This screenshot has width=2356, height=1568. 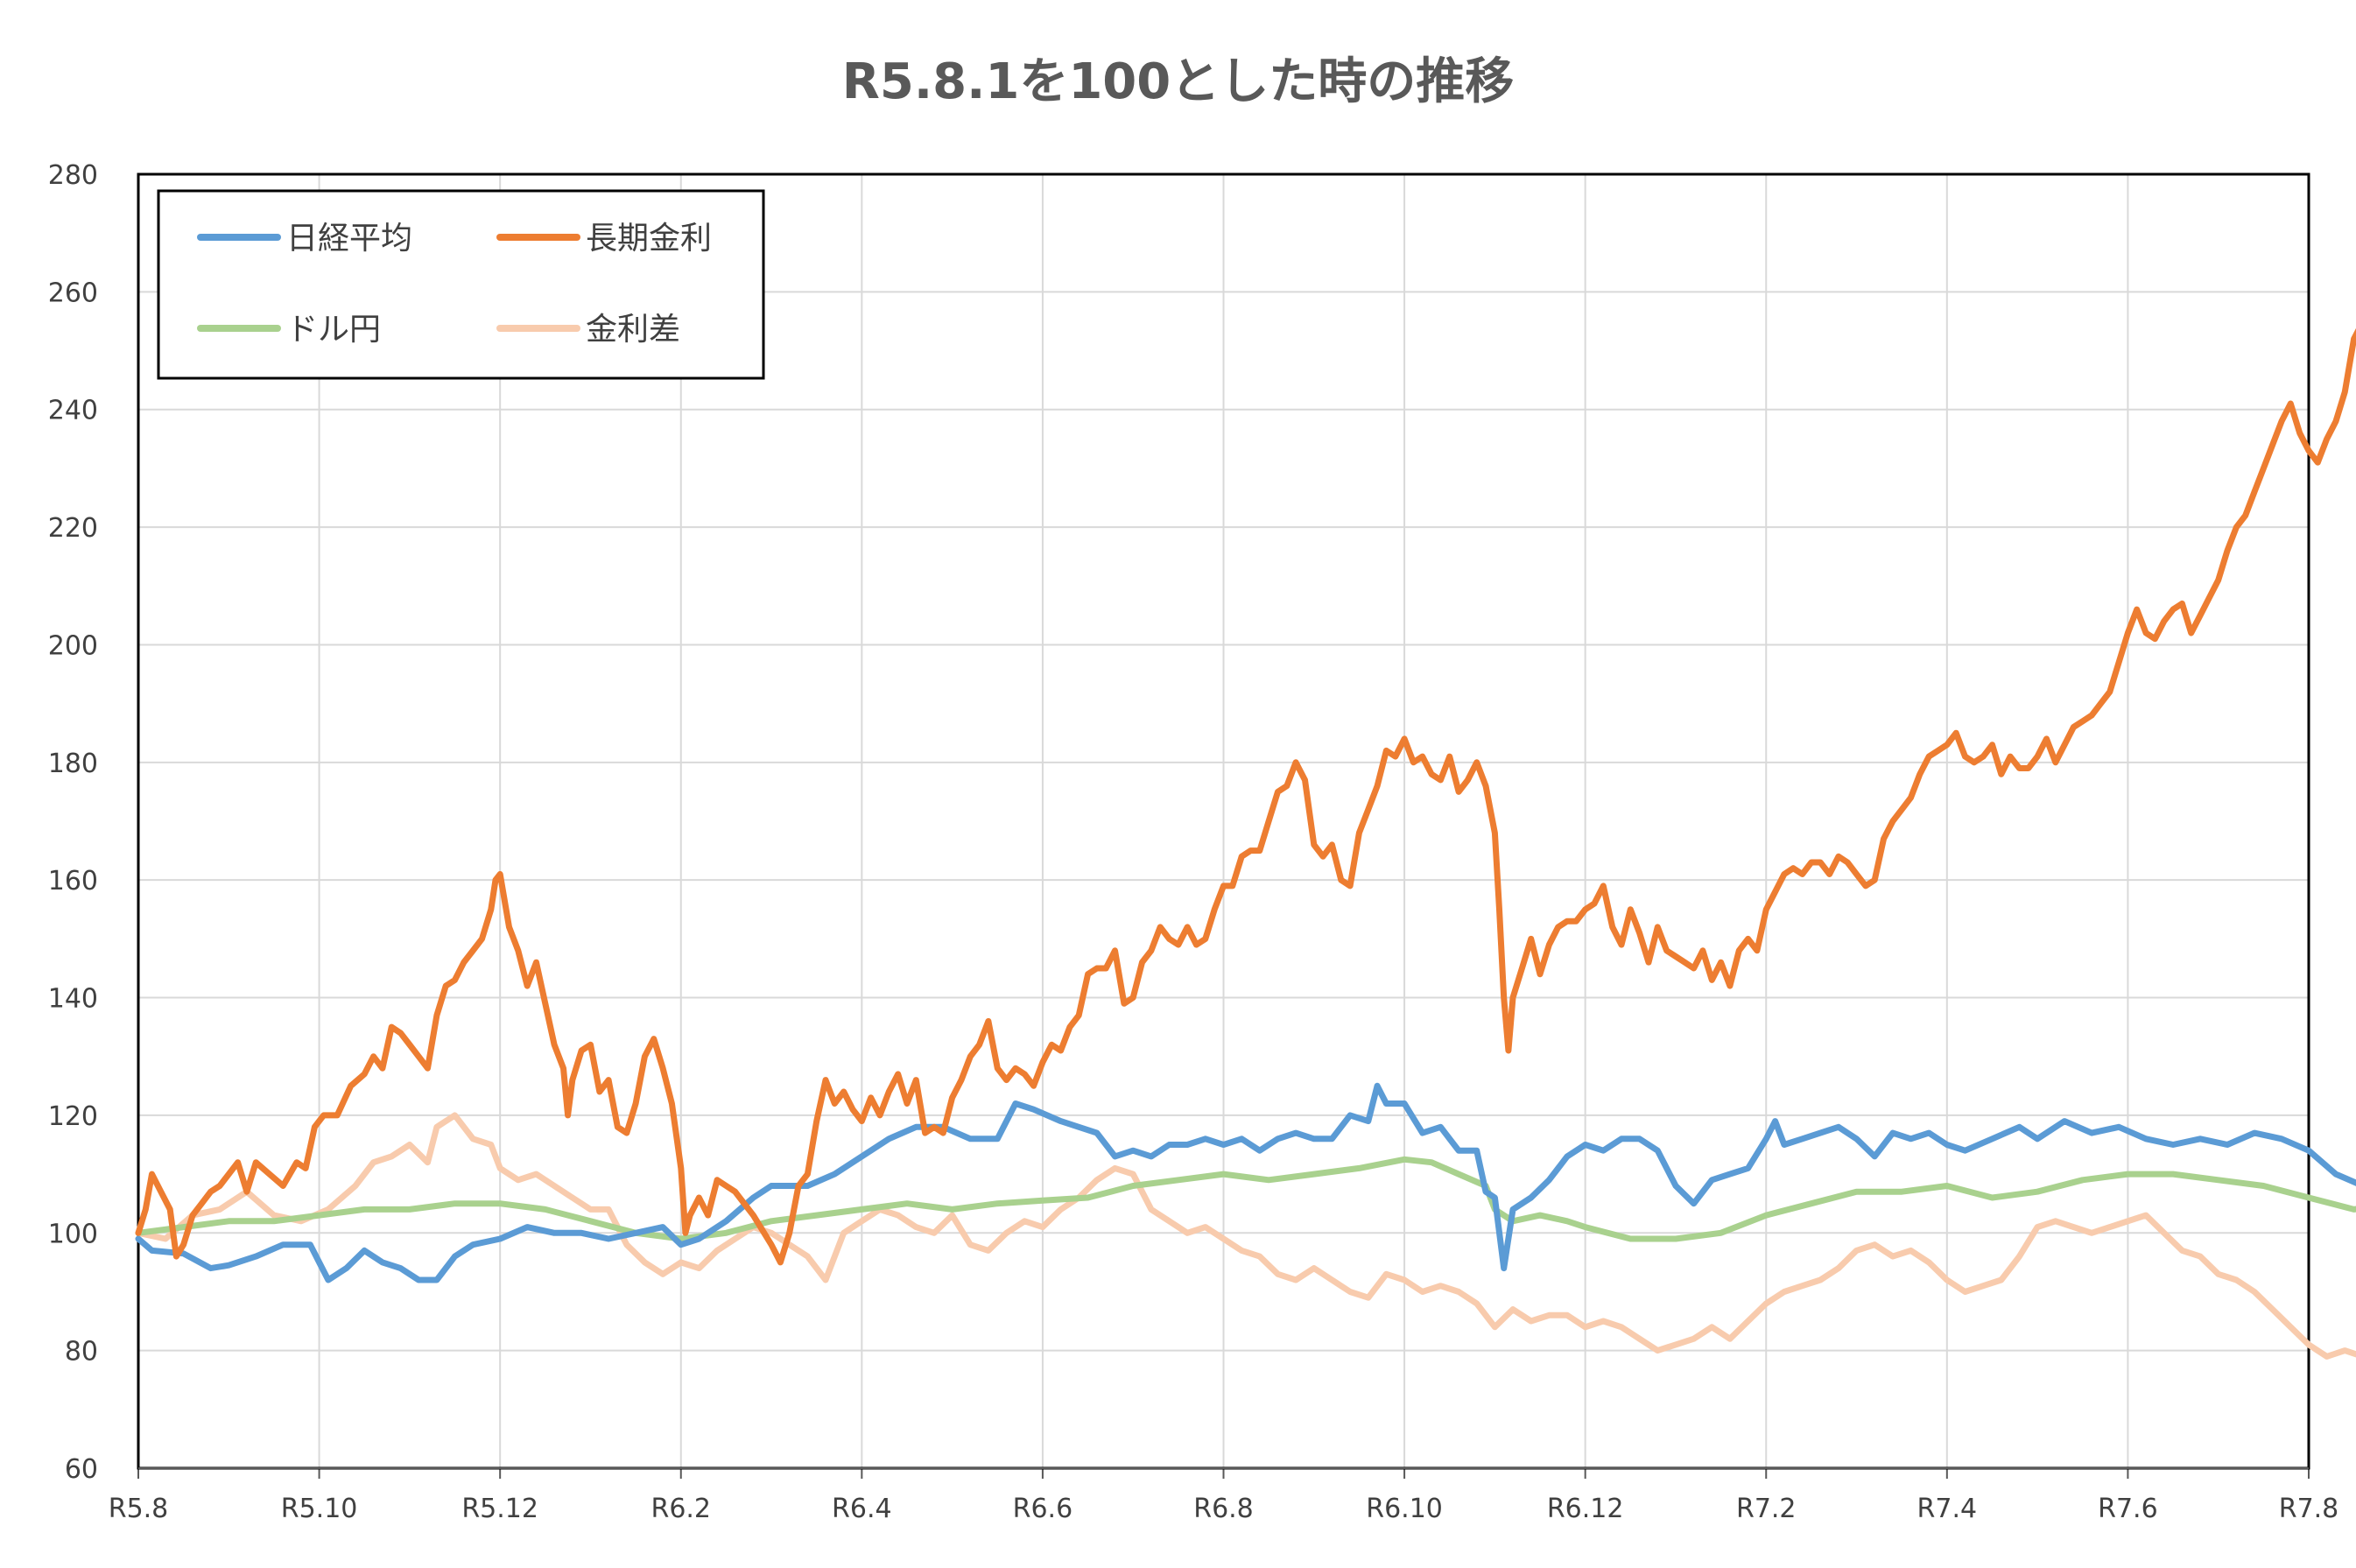 I want to click on x-tick-label: R7.2, so click(x=1766, y=1509).